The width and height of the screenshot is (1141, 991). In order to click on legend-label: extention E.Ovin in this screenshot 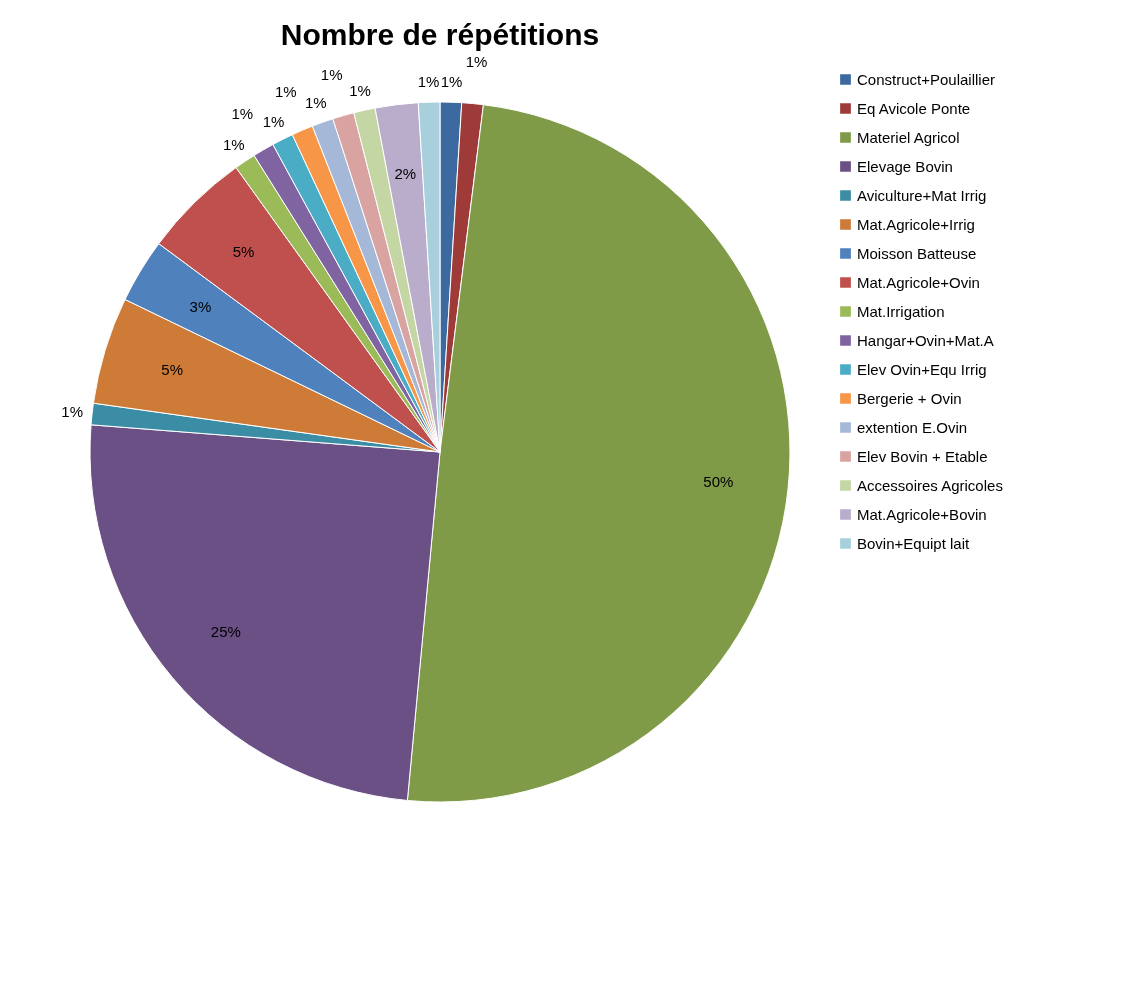, I will do `click(912, 427)`.